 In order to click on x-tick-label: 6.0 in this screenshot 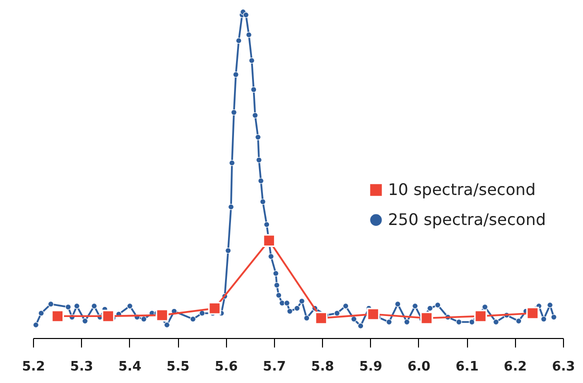, I will do `click(418, 367)`.